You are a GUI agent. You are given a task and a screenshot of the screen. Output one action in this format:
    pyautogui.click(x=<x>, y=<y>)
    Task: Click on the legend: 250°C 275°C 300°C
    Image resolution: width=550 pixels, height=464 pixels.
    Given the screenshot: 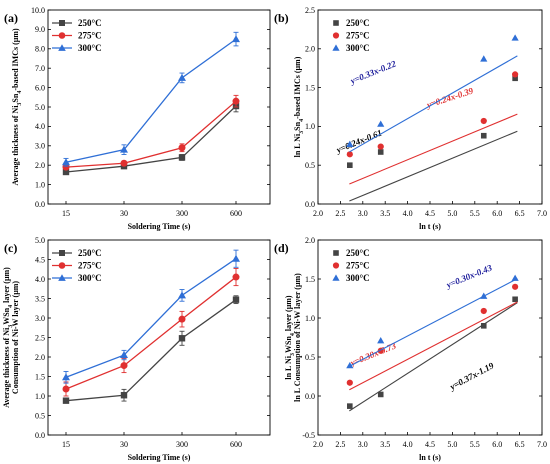 What is the action you would take?
    pyautogui.click(x=77, y=265)
    